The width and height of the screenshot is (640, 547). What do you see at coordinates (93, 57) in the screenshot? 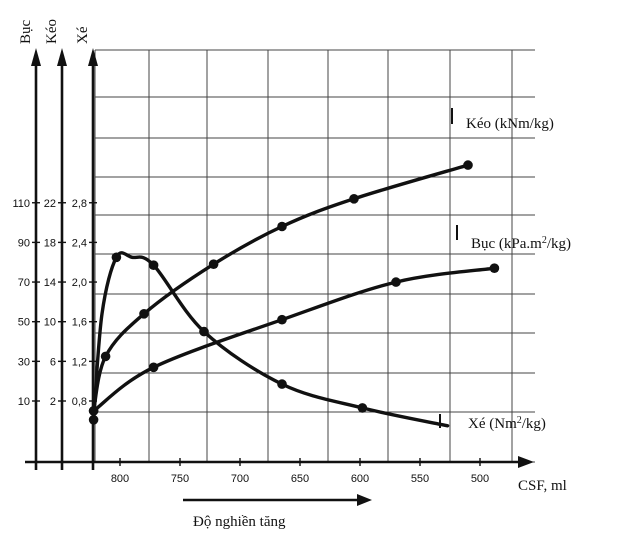
I see `y-axis-arrowhead-Xé` at bounding box center [93, 57].